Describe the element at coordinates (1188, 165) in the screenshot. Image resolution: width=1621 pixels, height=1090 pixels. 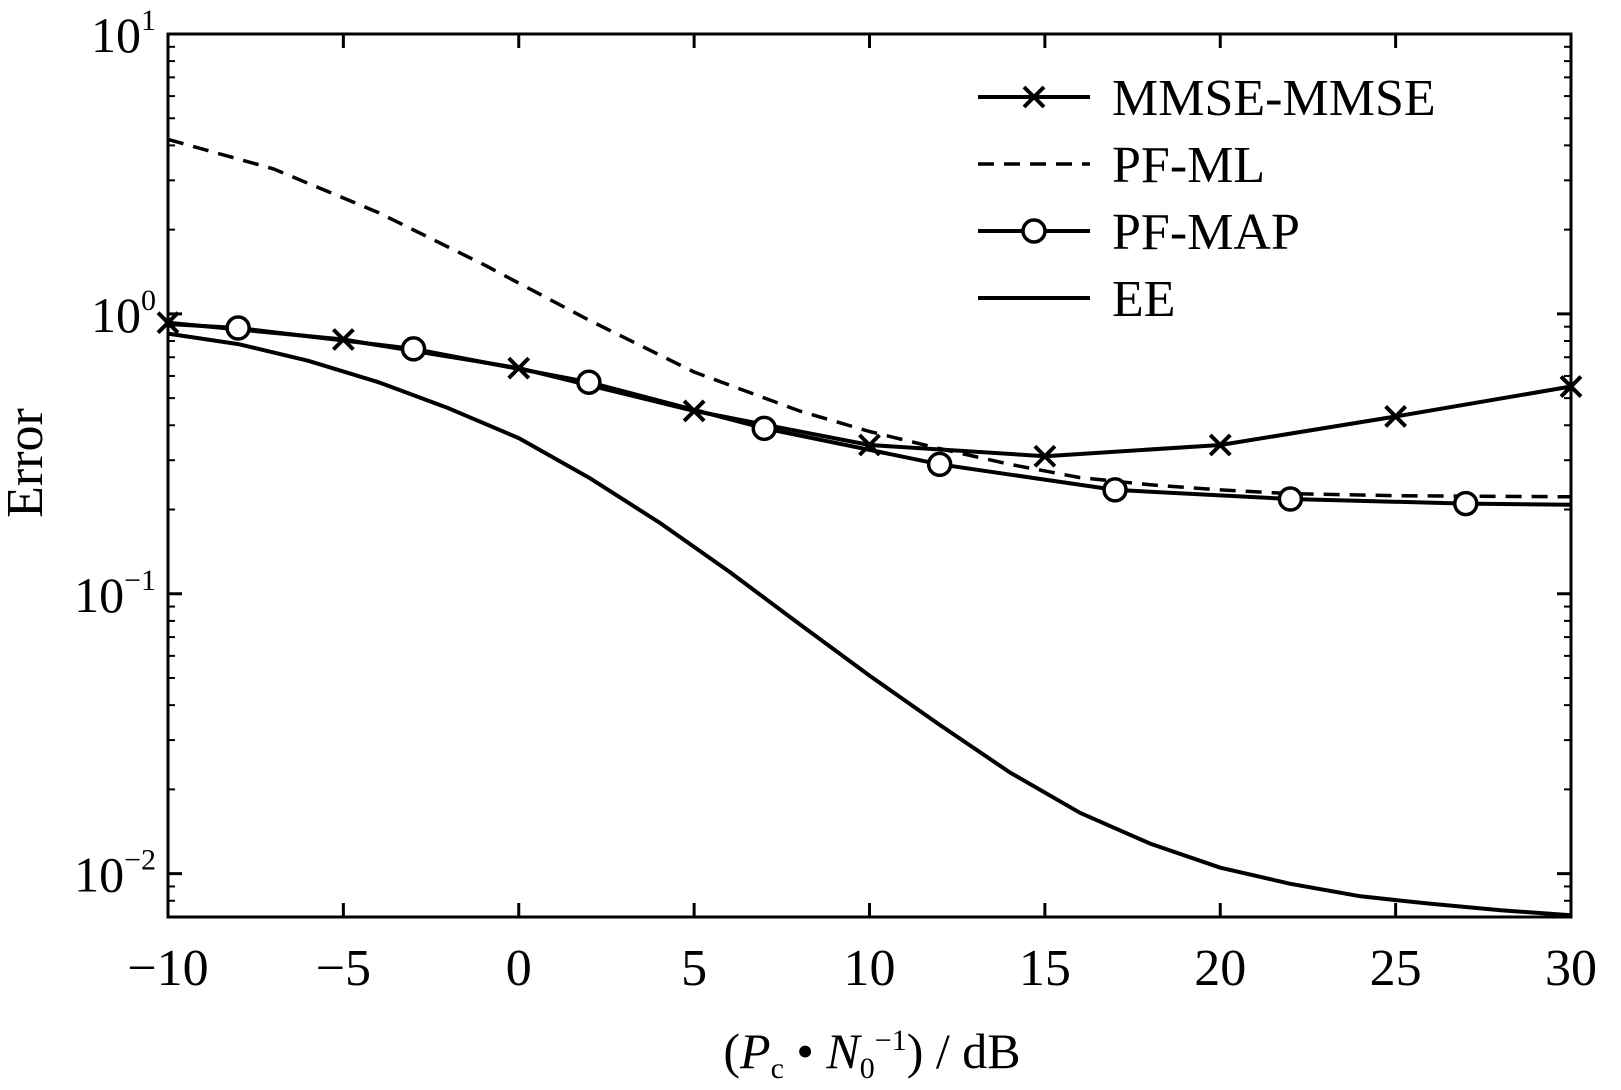
I see `legend-label: PF-ML` at that location.